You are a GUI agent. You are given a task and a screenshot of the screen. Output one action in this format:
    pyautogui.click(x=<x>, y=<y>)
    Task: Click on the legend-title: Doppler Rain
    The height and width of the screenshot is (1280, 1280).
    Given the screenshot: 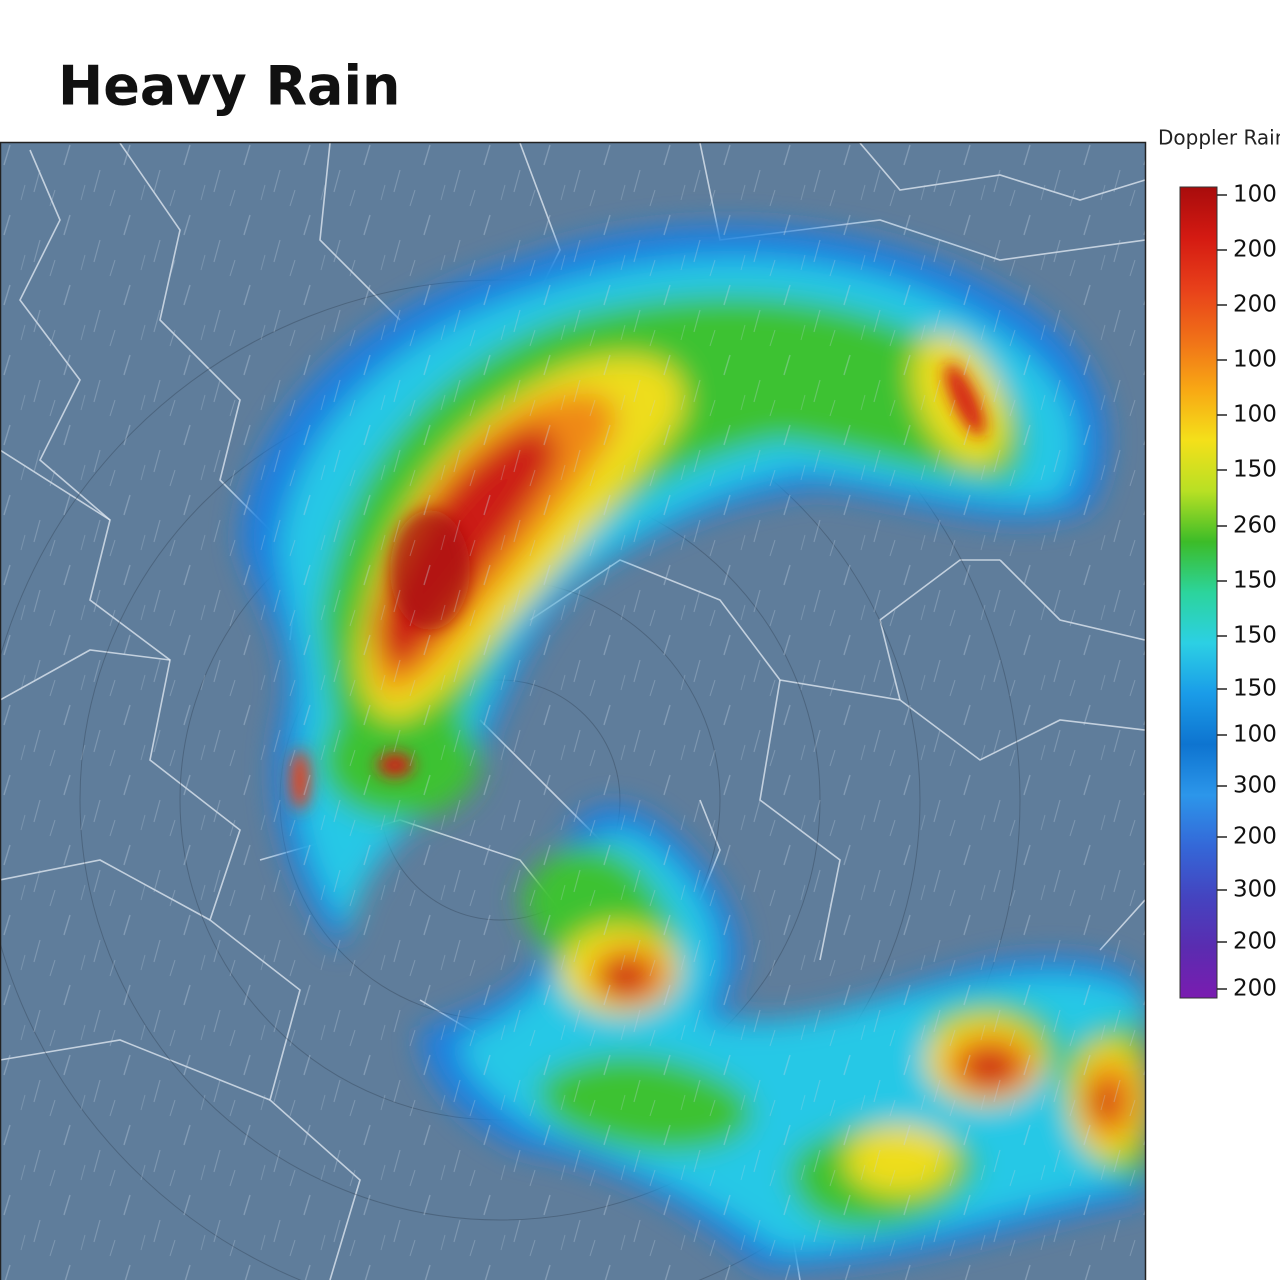 What is the action you would take?
    pyautogui.click(x=1219, y=138)
    